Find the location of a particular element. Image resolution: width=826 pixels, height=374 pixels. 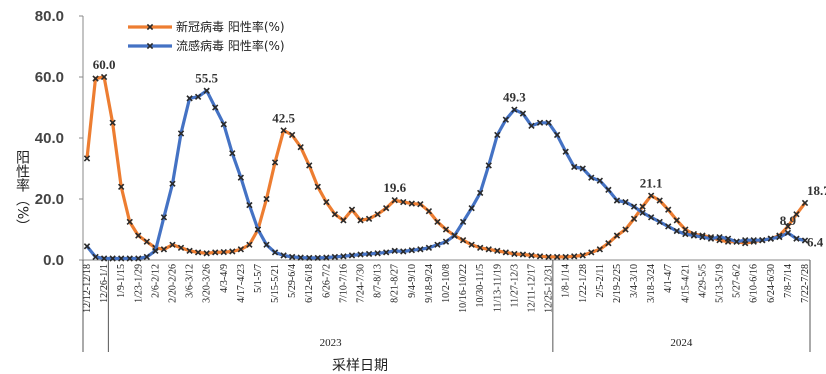

x-tick-label: 2/19-2/25 is located at coordinates (617, 283).